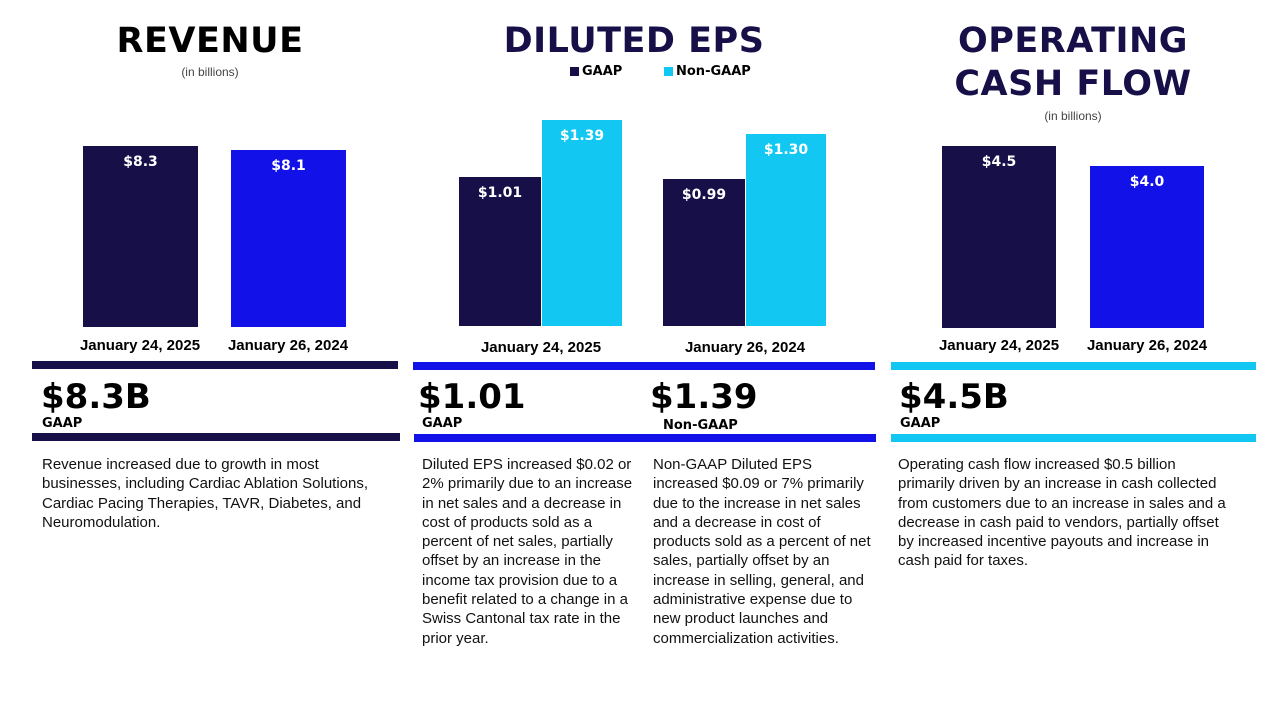  What do you see at coordinates (713, 71) in the screenshot?
I see `legend-label: Non-GAAP` at bounding box center [713, 71].